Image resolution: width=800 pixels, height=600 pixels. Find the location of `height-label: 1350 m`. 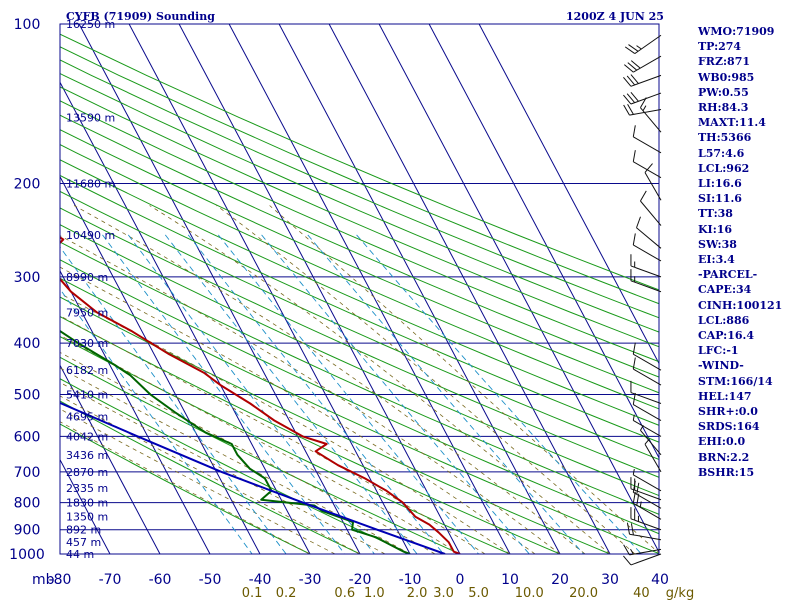

height-label: 1350 m is located at coordinates (87, 517).